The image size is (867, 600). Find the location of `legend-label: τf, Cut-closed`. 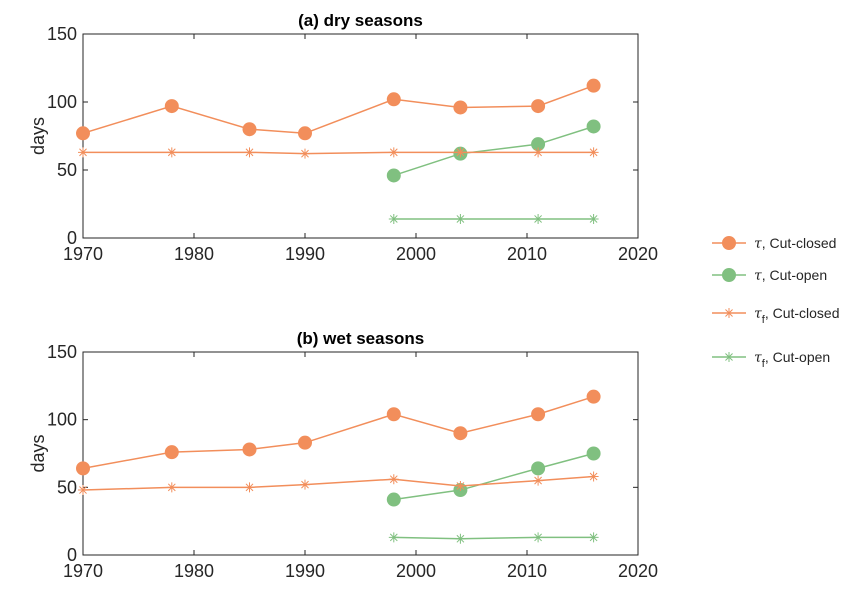

legend-label: τf, Cut-closed is located at coordinates (797, 315).